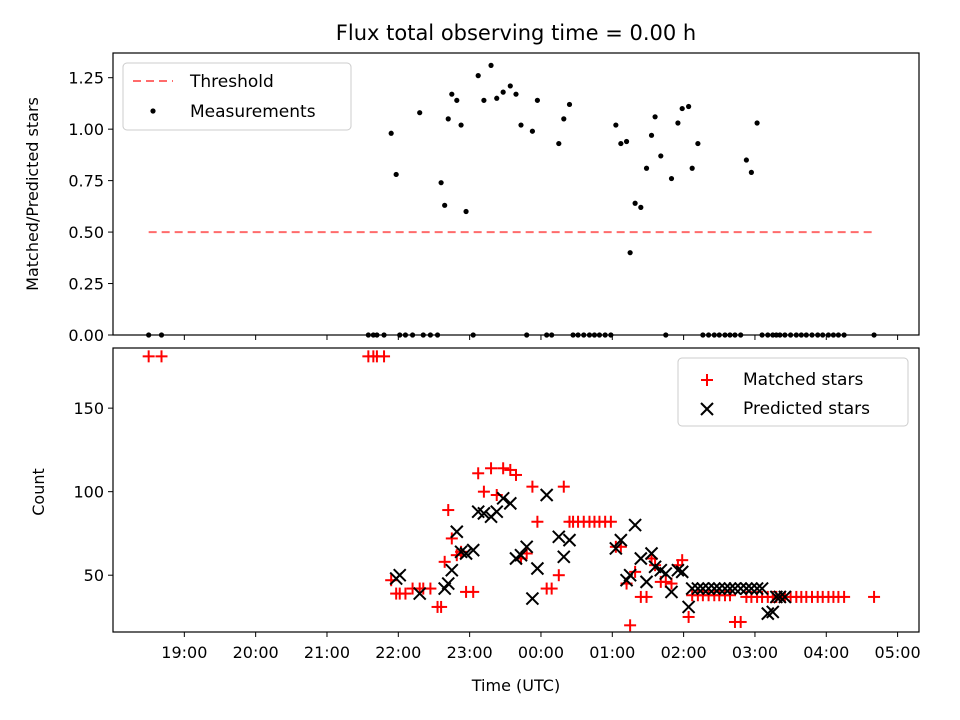 The height and width of the screenshot is (720, 960). Describe the element at coordinates (515, 685) in the screenshot. I see `bottom-xlabel: Time (UTC)` at that location.